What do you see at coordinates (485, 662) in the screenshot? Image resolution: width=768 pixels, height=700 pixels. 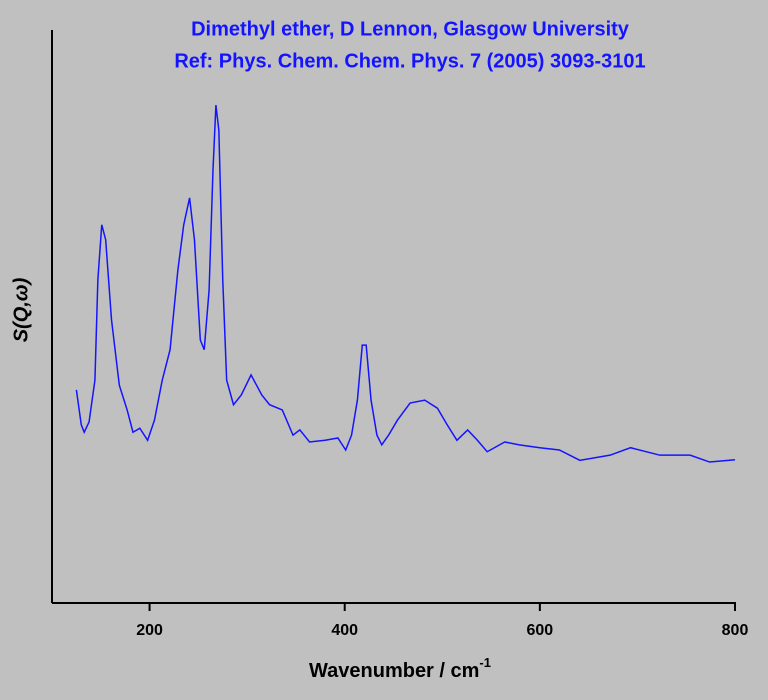 I see `x-label-superscript: -1` at bounding box center [485, 662].